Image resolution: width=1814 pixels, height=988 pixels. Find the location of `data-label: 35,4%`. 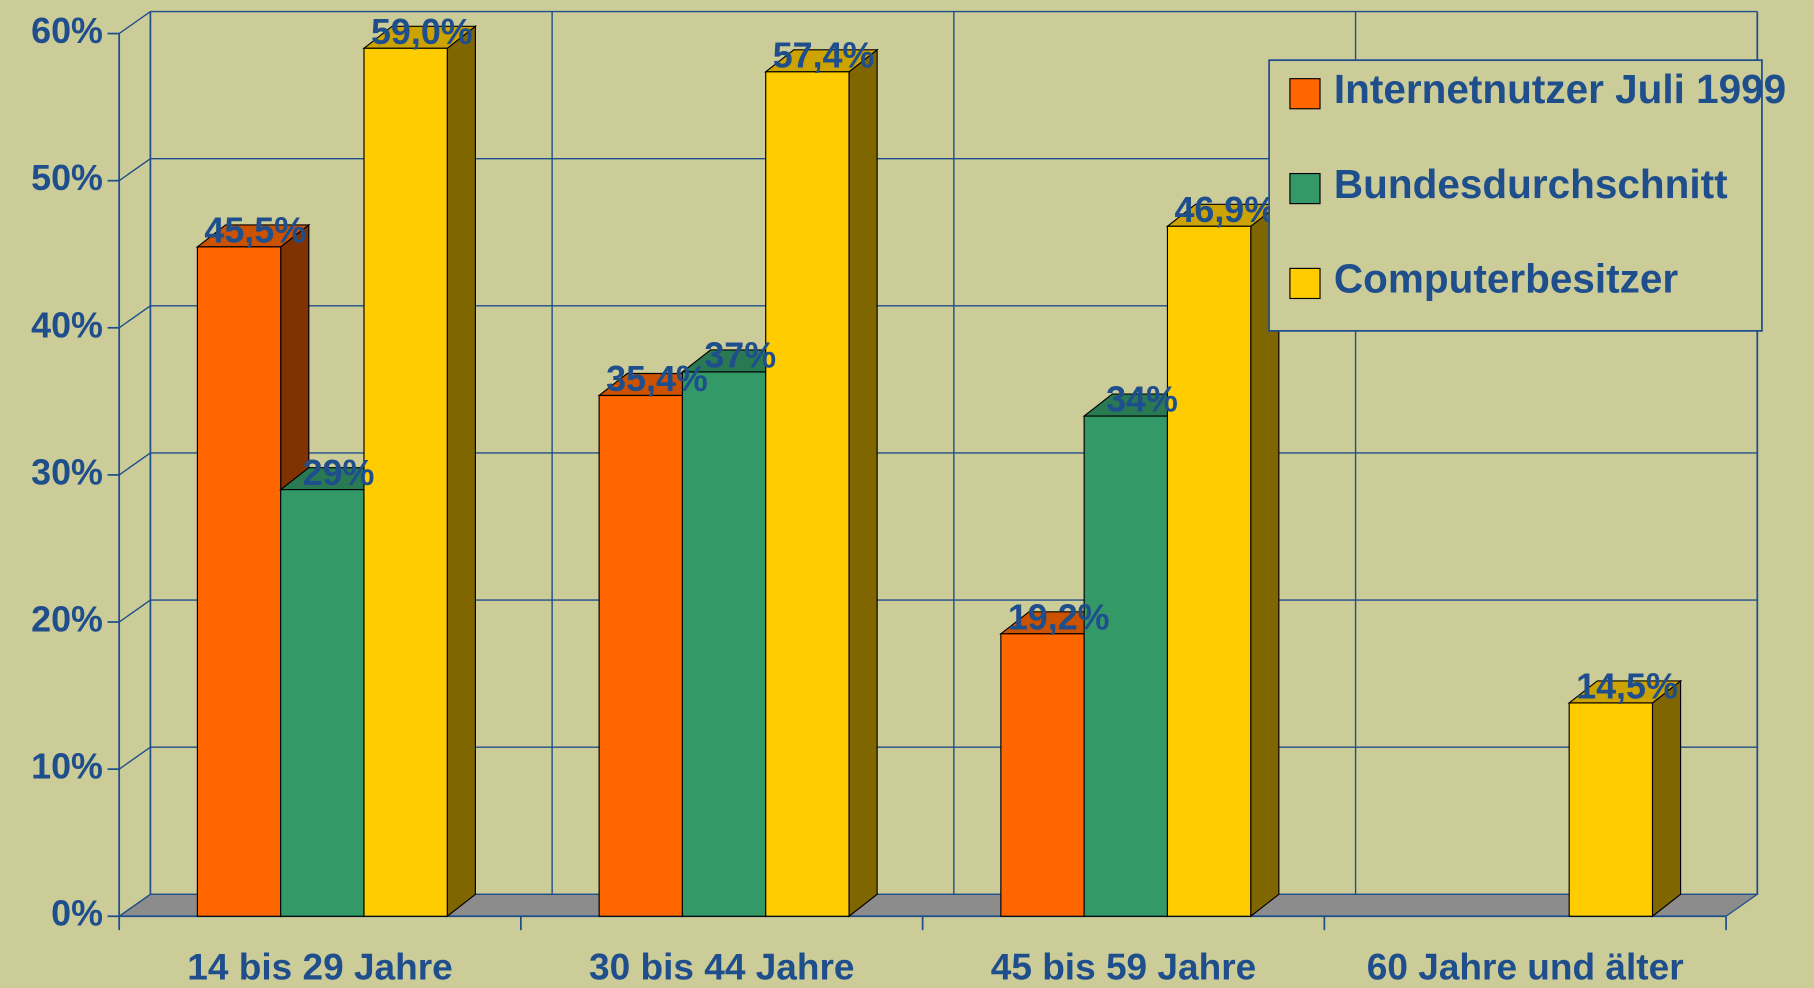

data-label: 35,4% is located at coordinates (657, 379).